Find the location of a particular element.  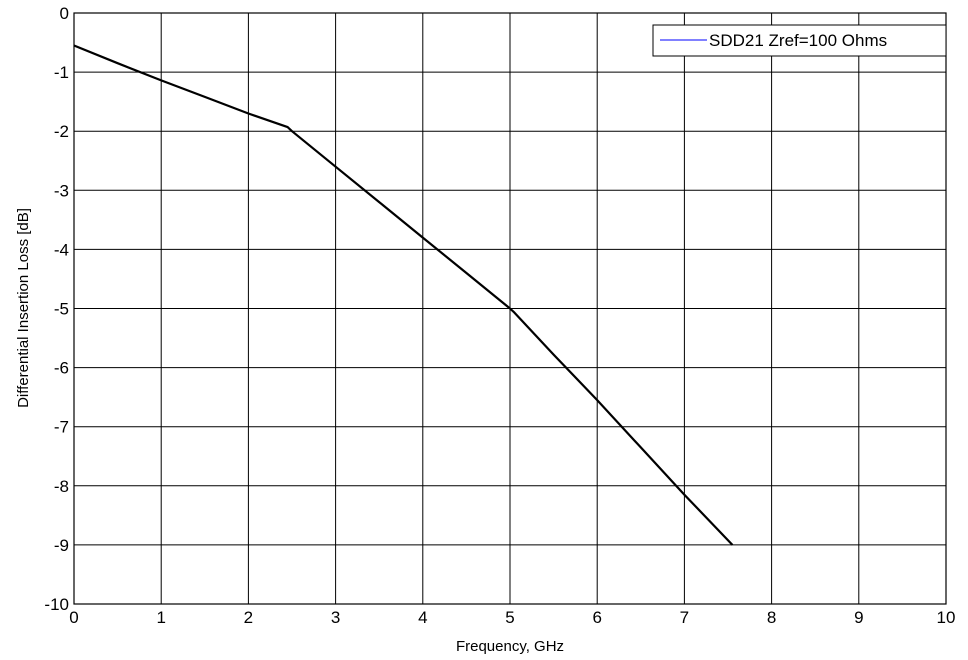

x-tick-label: 4 is located at coordinates (422, 617).